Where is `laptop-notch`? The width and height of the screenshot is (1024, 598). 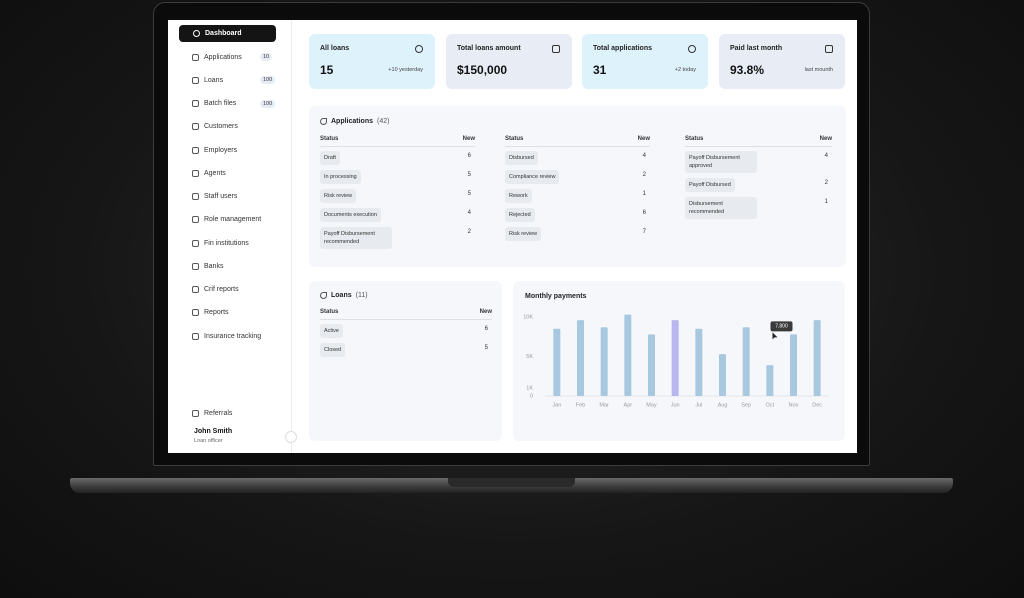 laptop-notch is located at coordinates (511, 482).